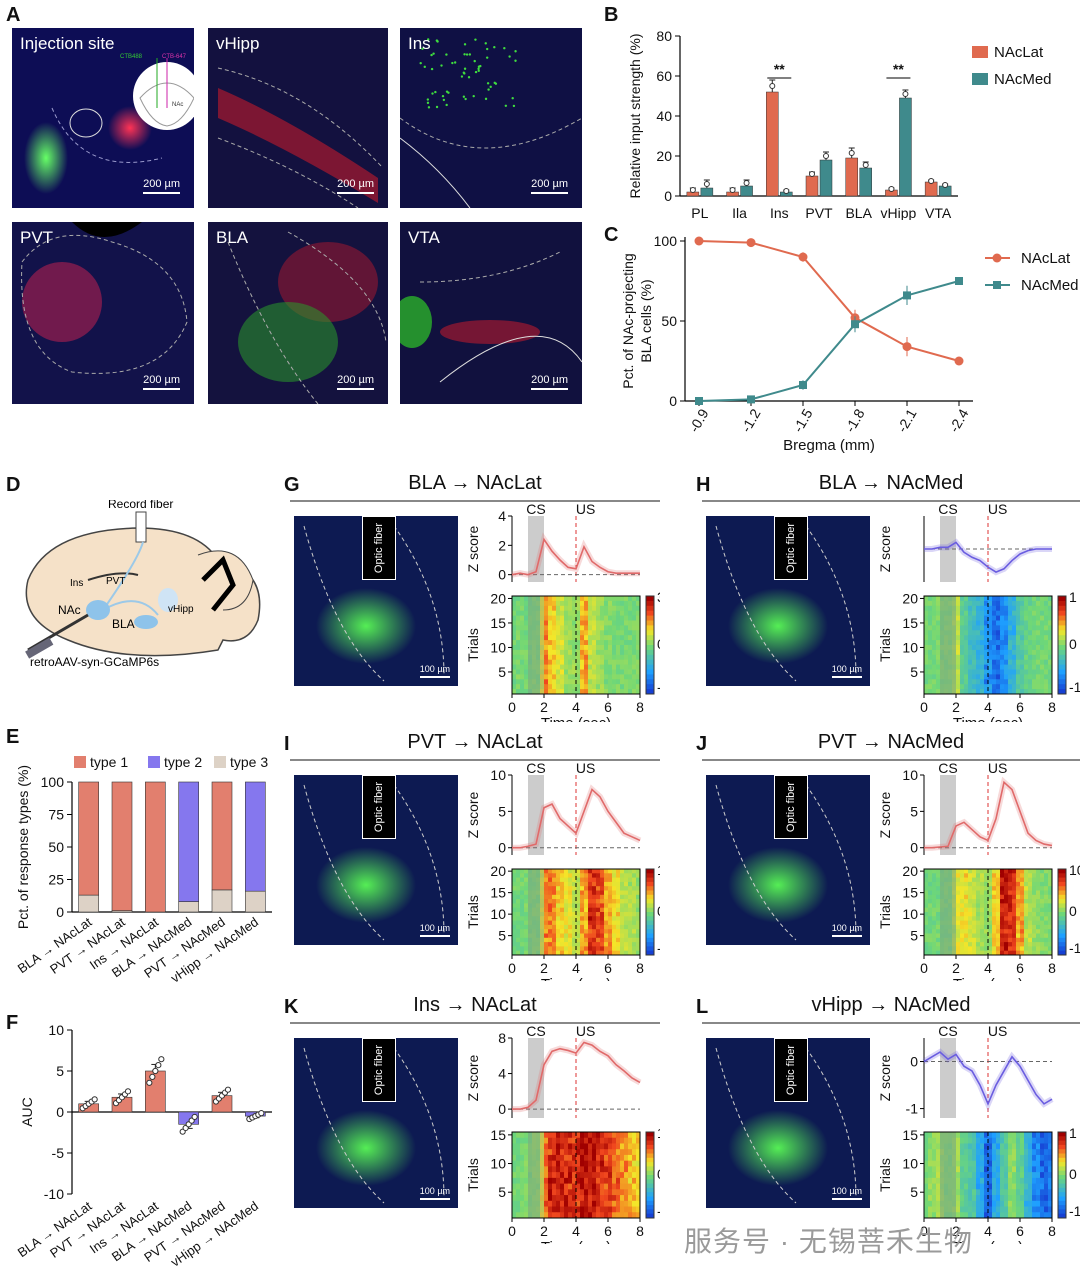 This screenshot has height=1280, width=1080. I want to click on x-tick-label: vHipp, so click(899, 212).